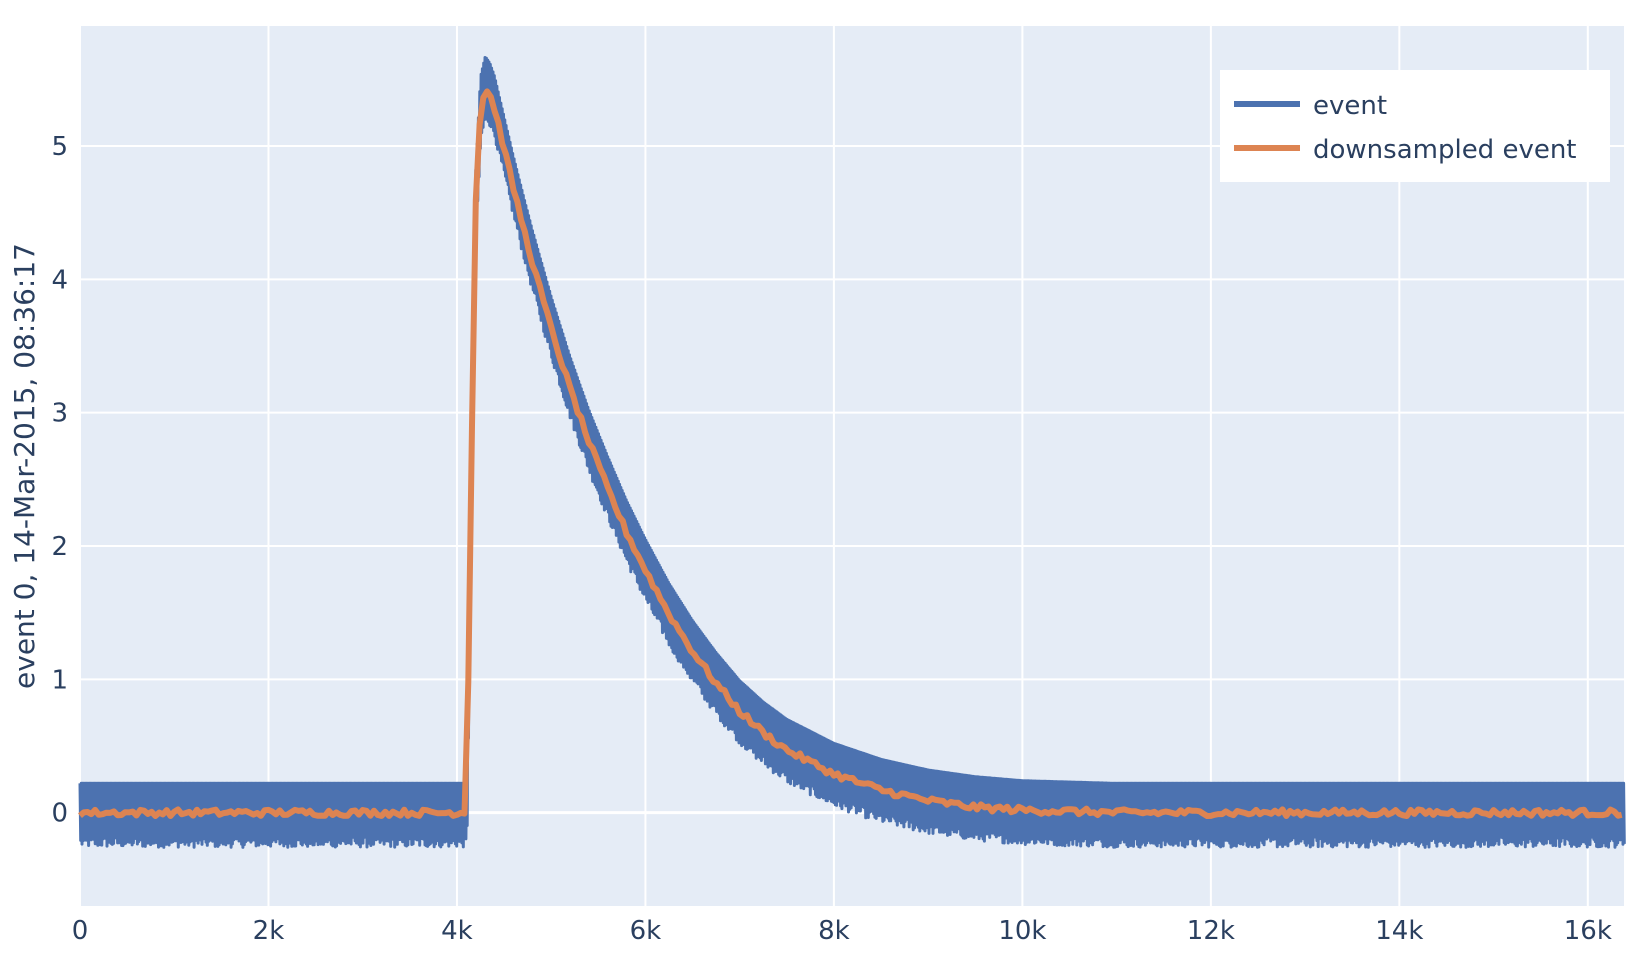 Image resolution: width=1632 pixels, height=972 pixels. What do you see at coordinates (59, 814) in the screenshot?
I see `y-tick-label: 0` at bounding box center [59, 814].